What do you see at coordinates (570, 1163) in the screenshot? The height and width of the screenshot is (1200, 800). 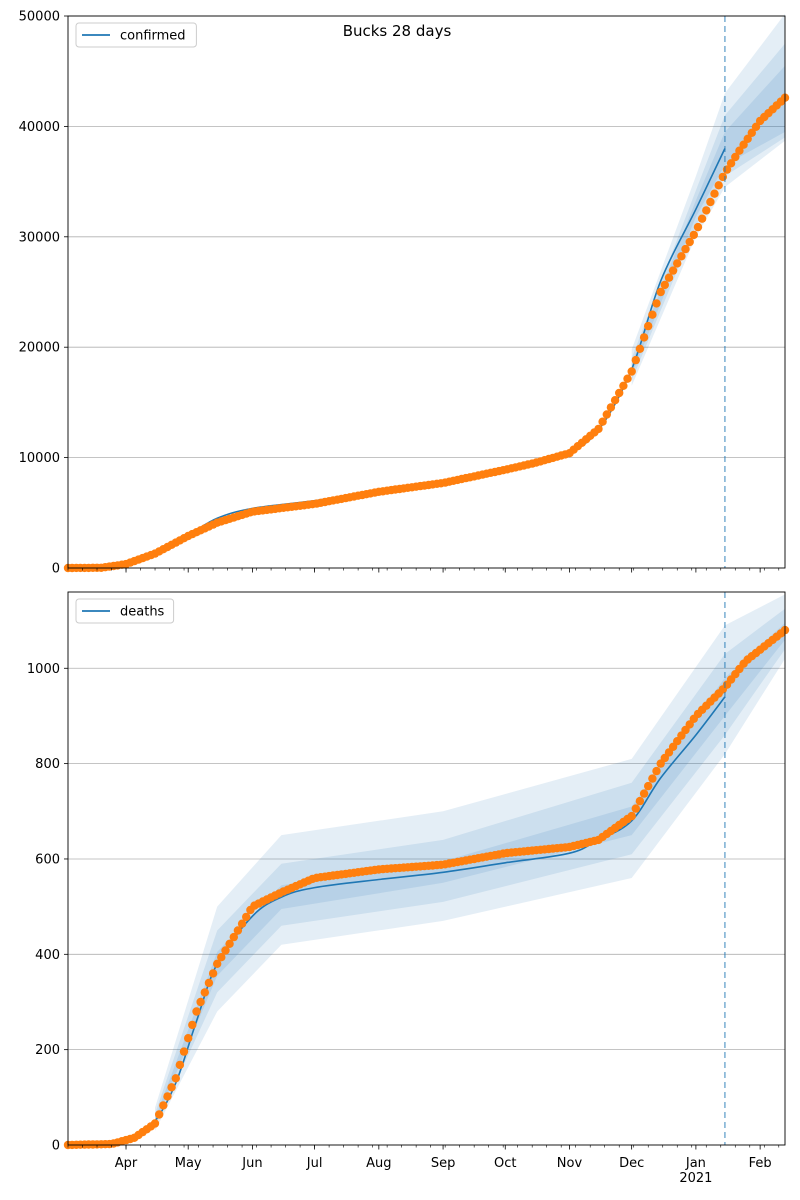 I see `x-tick-label: Nov` at bounding box center [570, 1163].